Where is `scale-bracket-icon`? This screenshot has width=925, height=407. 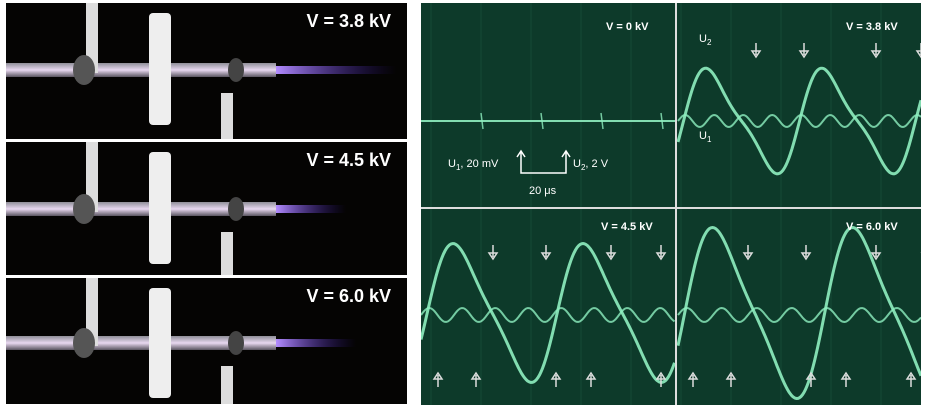 scale-bracket-icon is located at coordinates (543, 161).